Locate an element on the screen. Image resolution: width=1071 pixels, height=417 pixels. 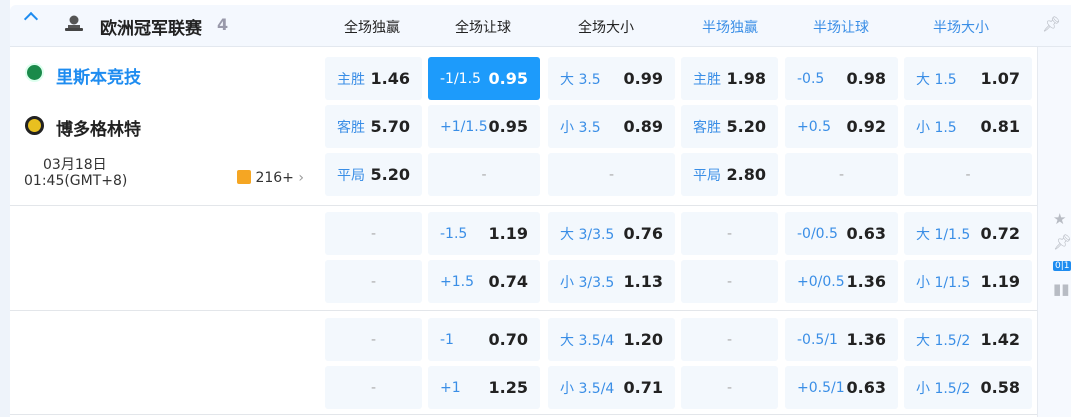
away-team-name: 博多格林特 is located at coordinates (98, 130).